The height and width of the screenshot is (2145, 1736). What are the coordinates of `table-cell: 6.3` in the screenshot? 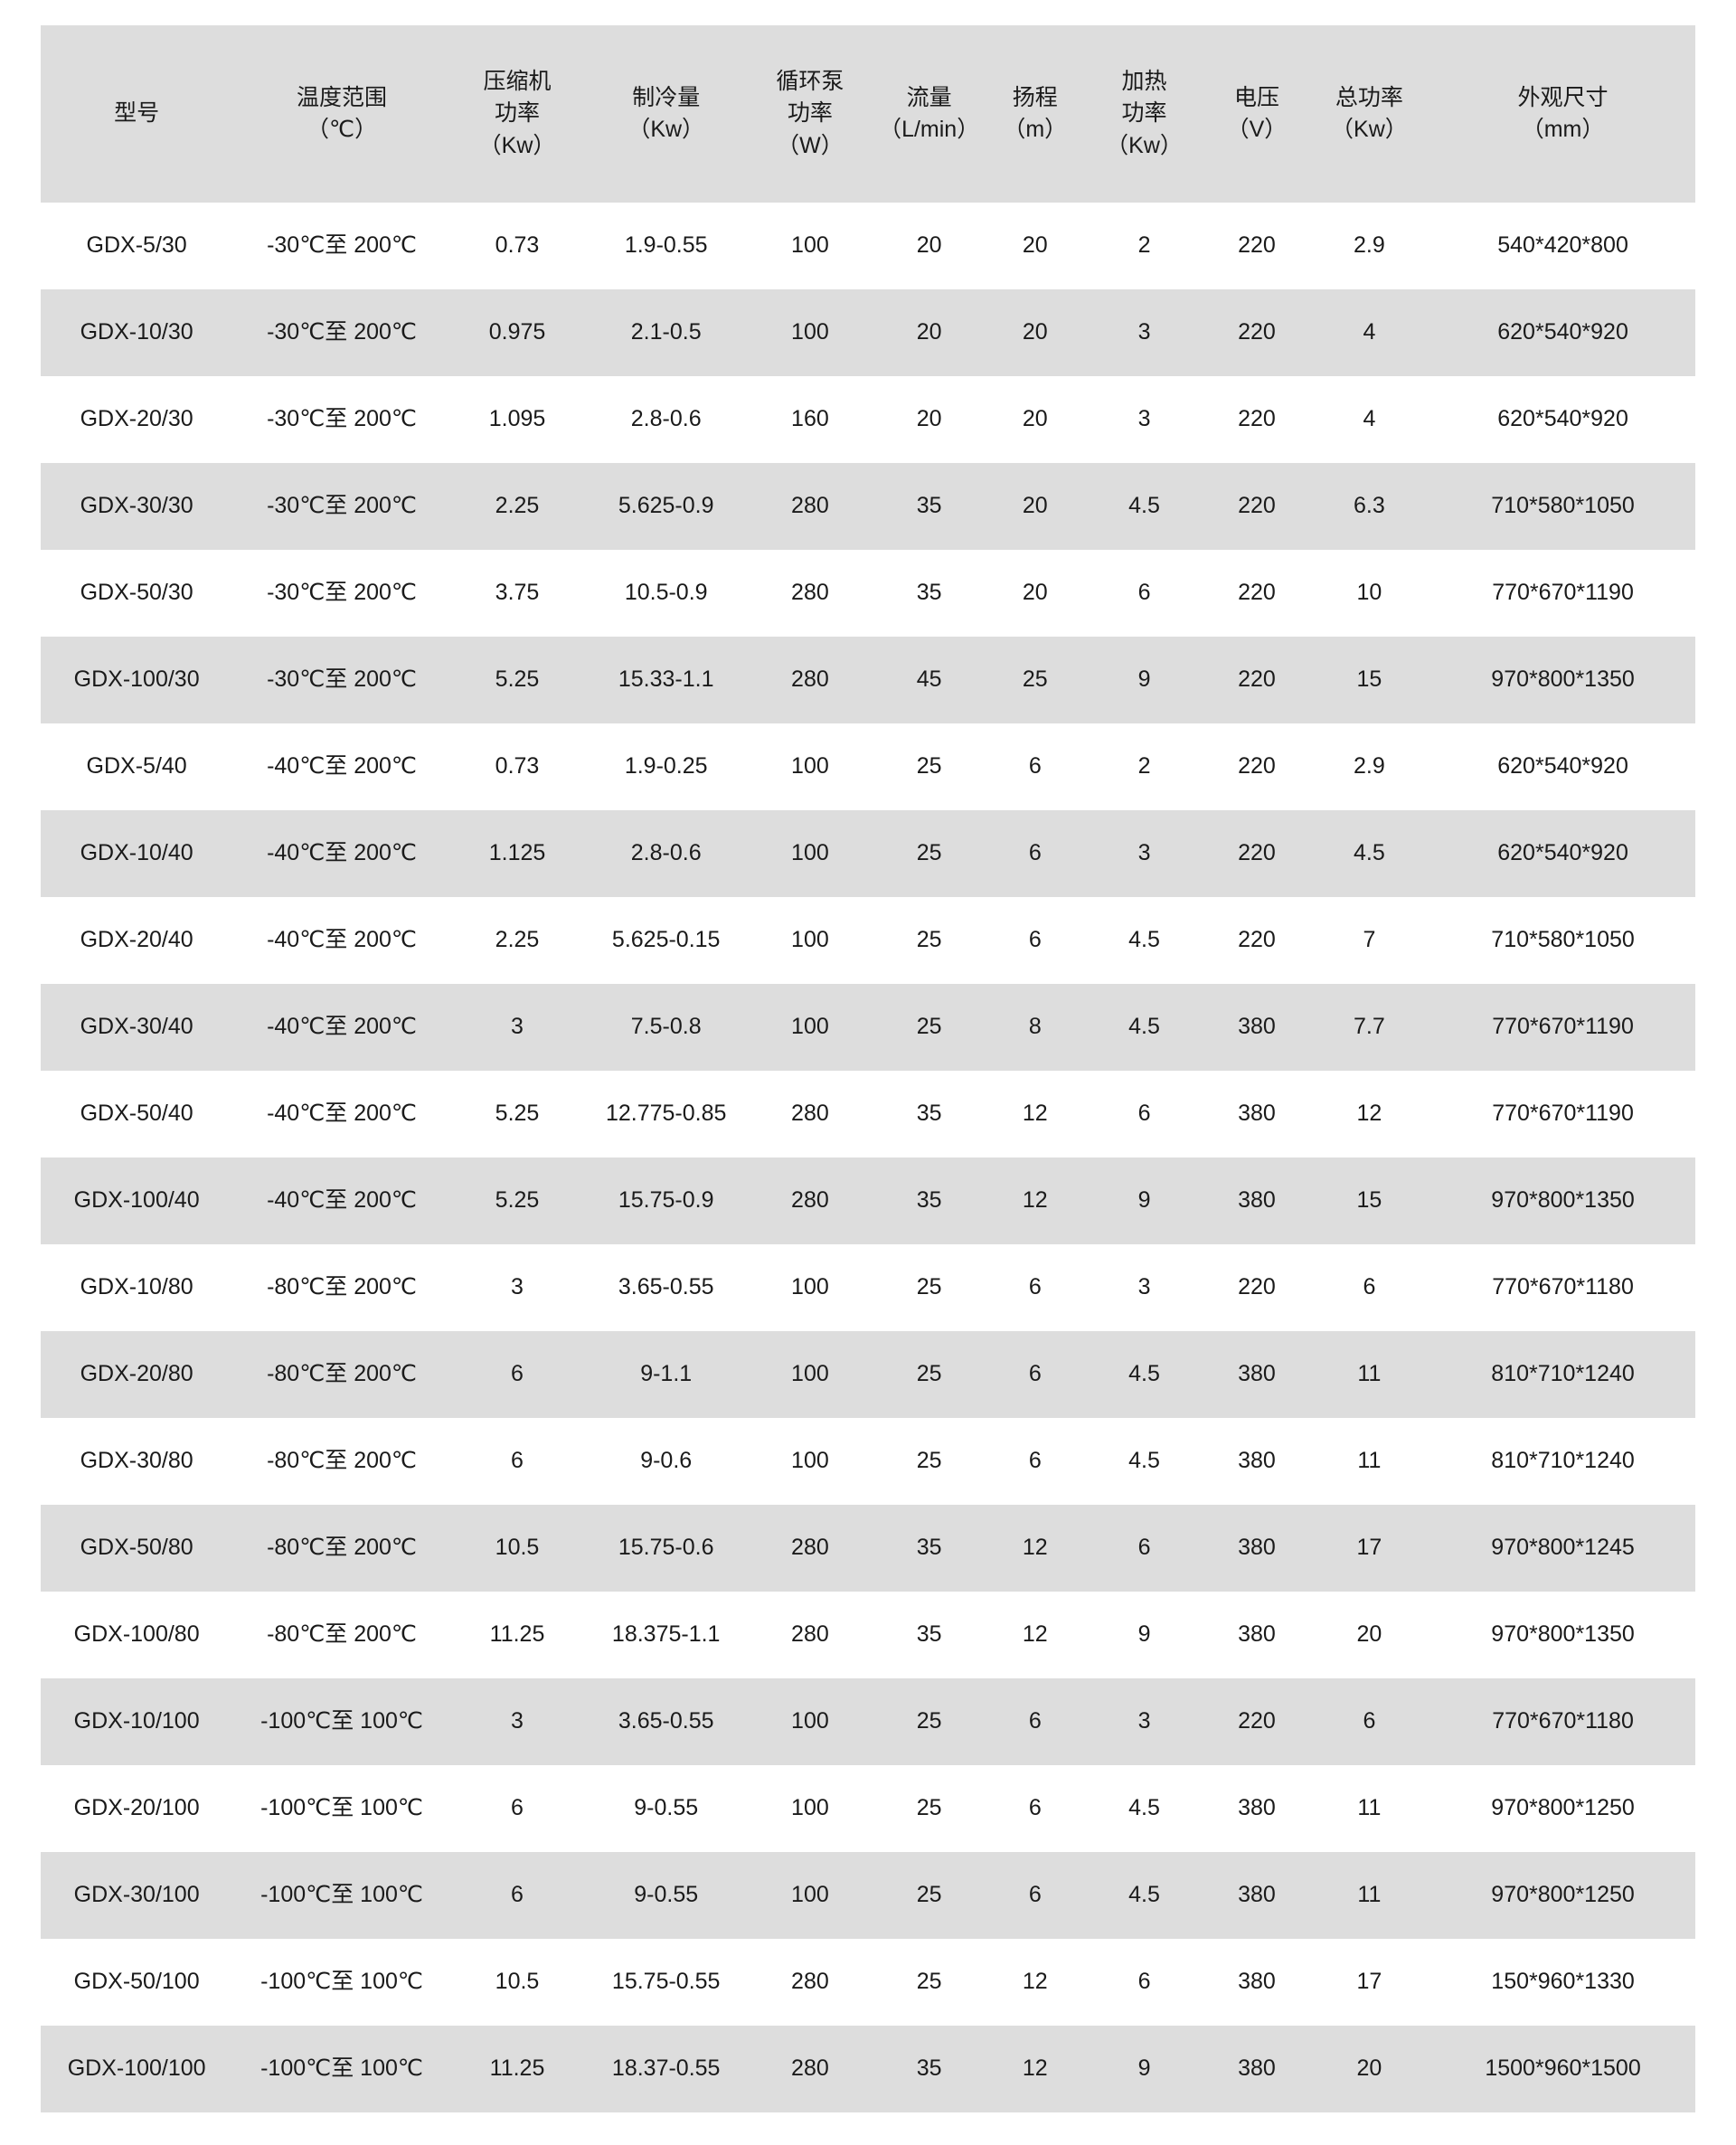 It's located at (1370, 506).